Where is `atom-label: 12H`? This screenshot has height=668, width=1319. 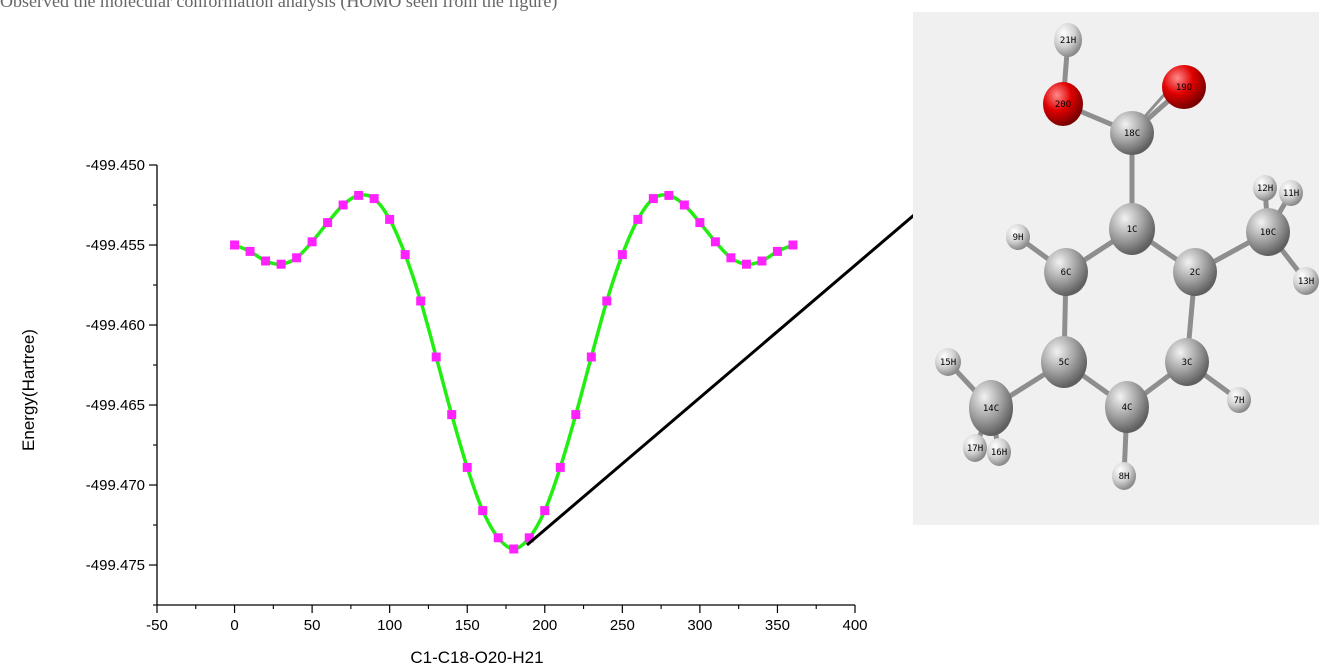 atom-label: 12H is located at coordinates (1265, 189).